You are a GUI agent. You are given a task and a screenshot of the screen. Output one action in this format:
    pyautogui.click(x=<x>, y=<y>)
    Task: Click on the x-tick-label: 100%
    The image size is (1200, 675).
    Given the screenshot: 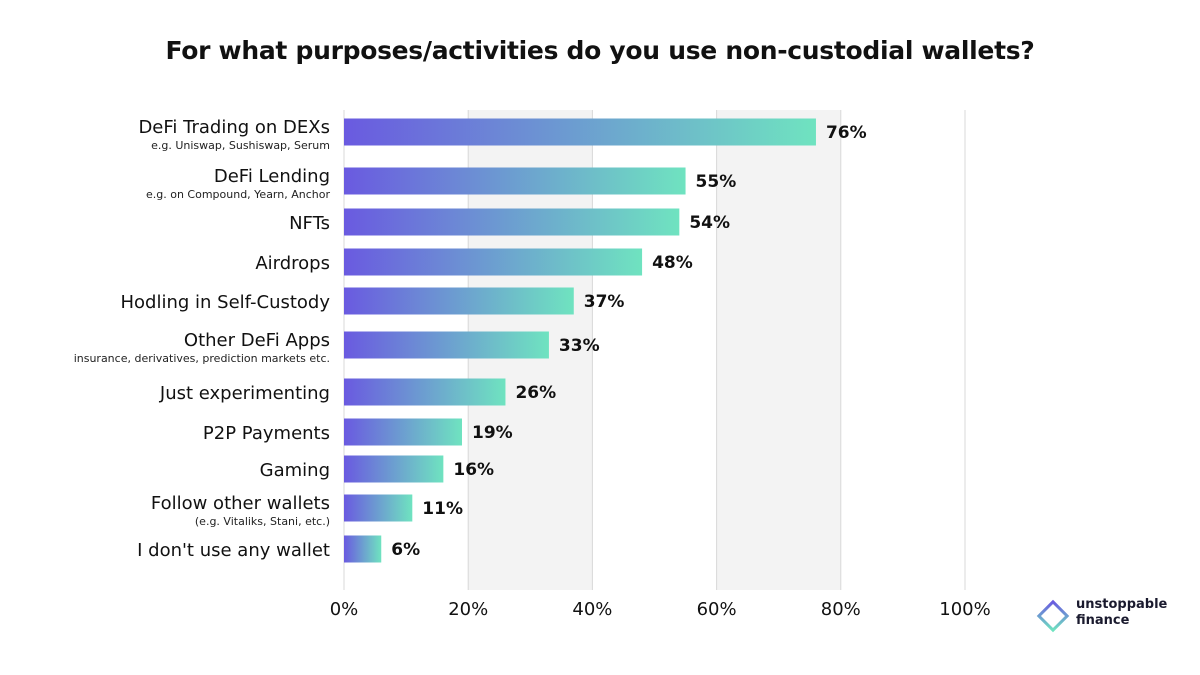 What is the action you would take?
    pyautogui.click(x=964, y=609)
    